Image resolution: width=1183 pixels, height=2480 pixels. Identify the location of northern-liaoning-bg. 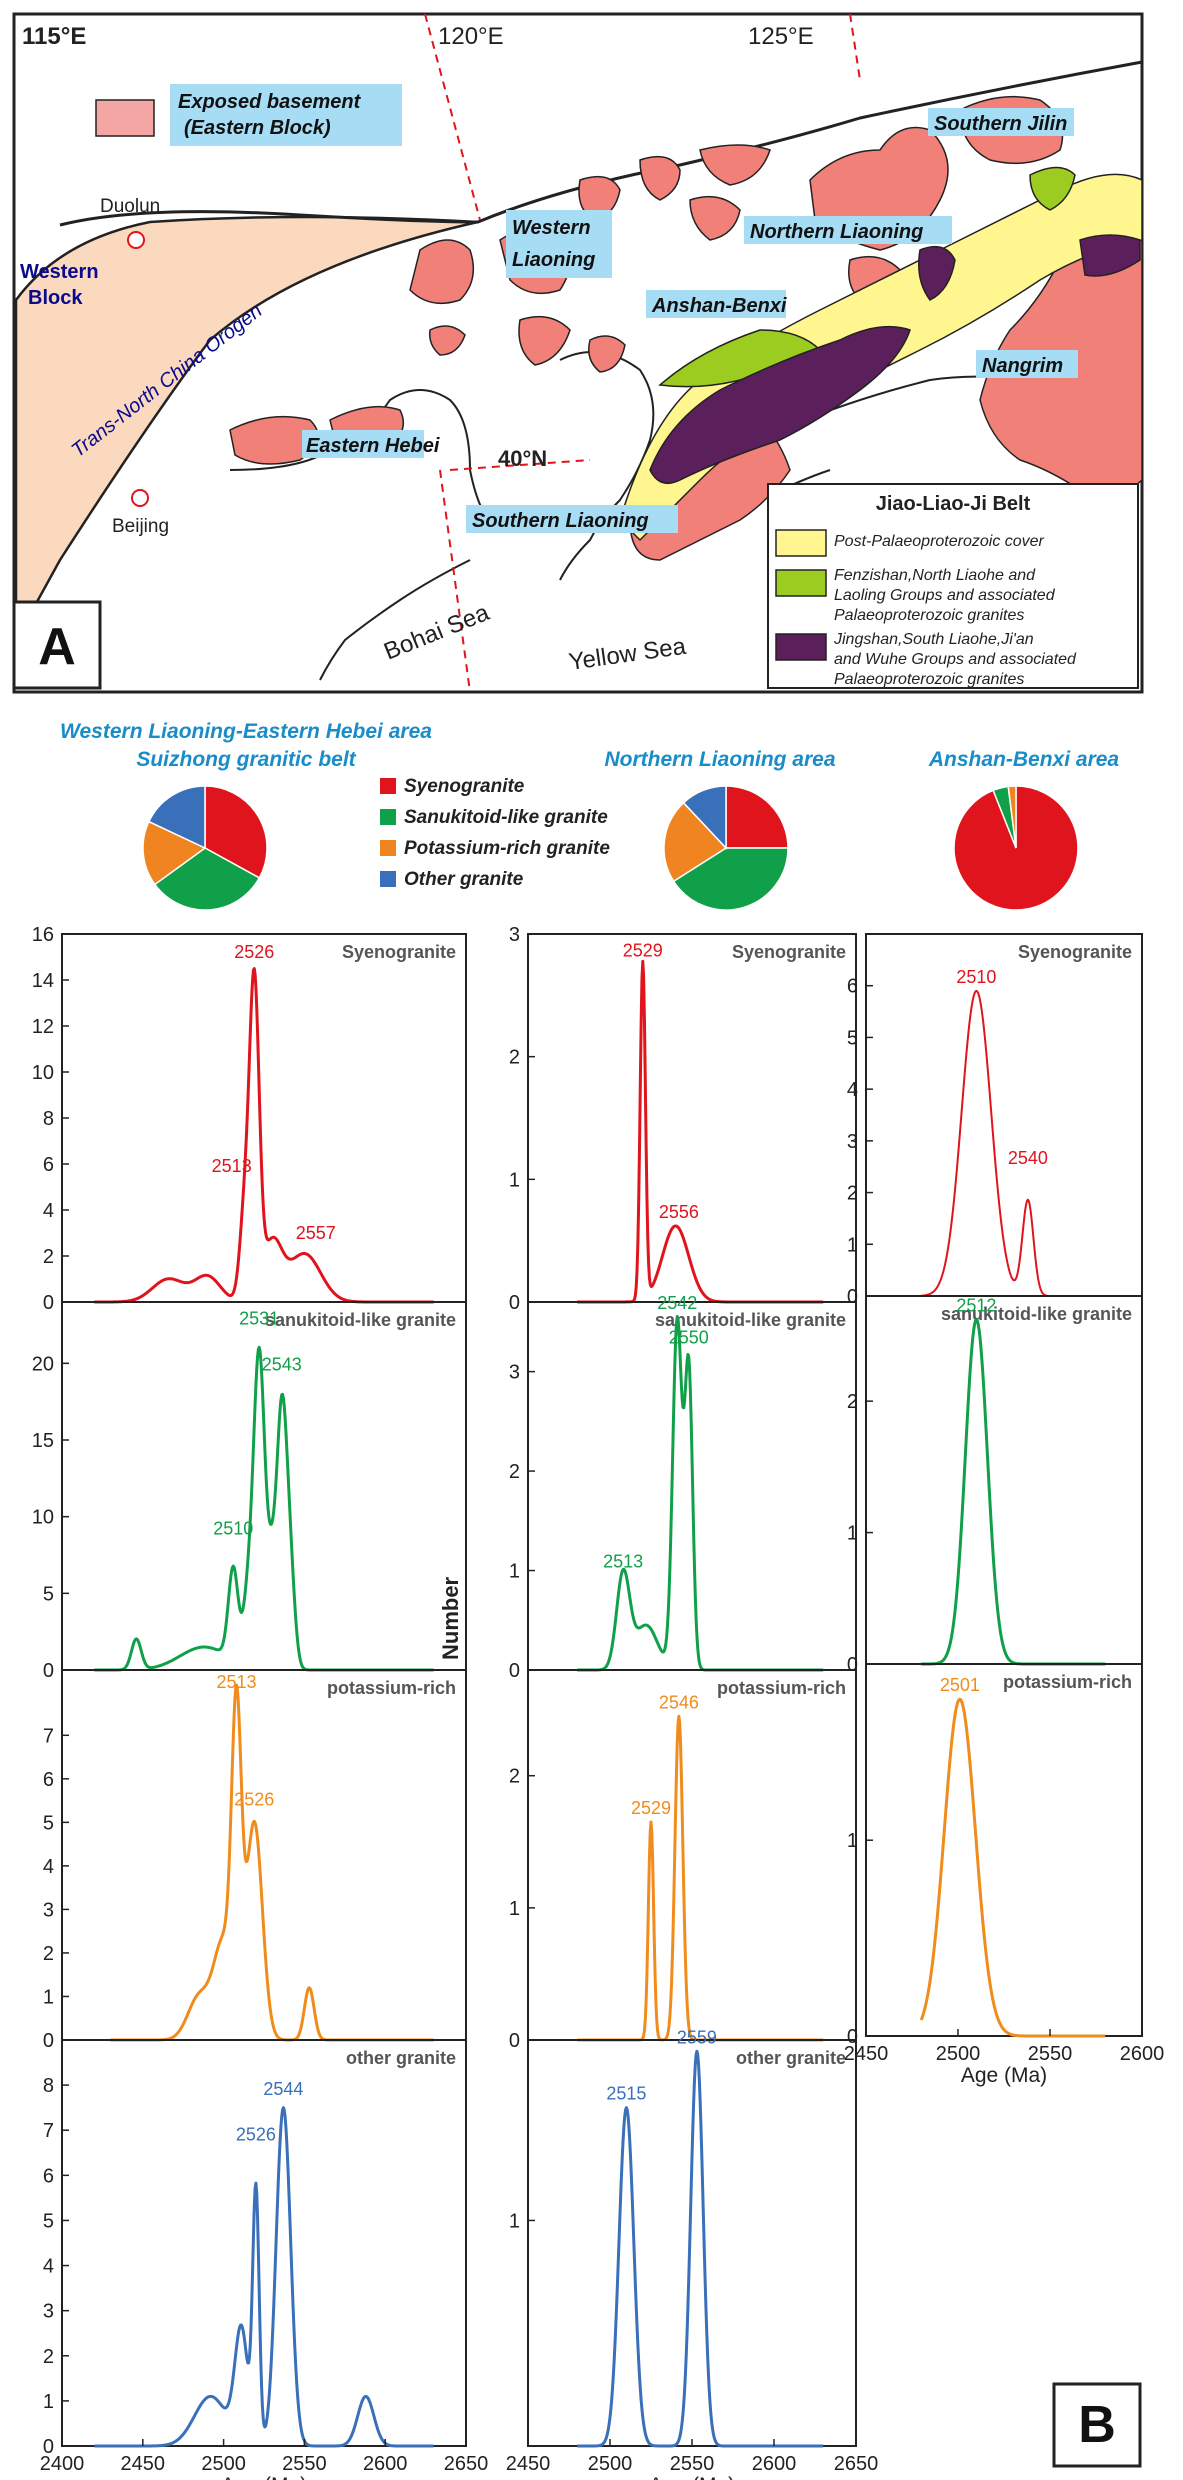
(848, 230).